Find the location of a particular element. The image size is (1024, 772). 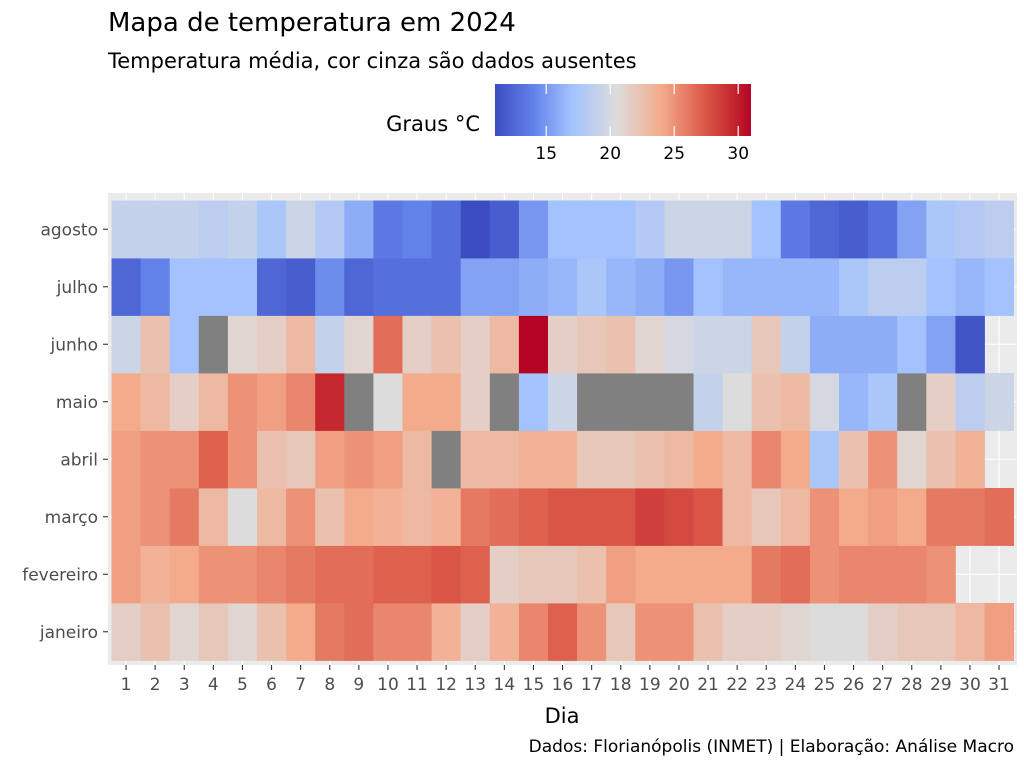

legend-title: Graus °C is located at coordinates (433, 124).